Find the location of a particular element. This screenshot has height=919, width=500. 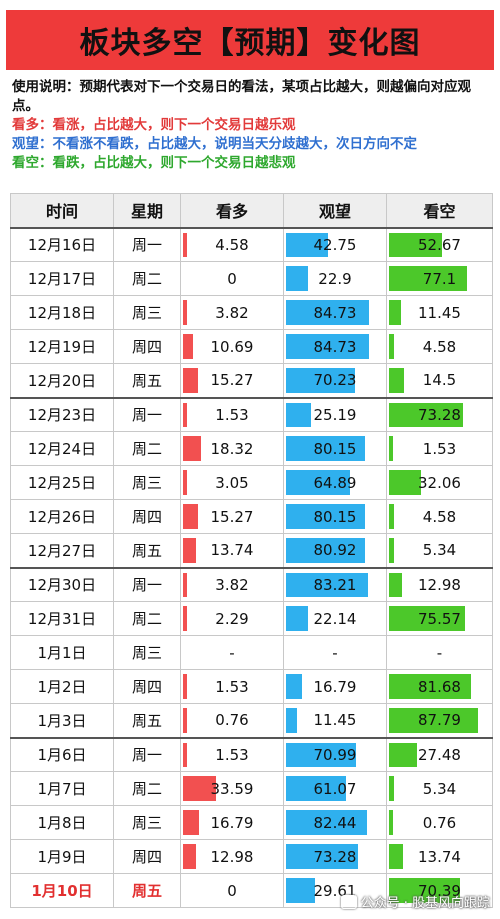

cell-bull: 0.76 is located at coordinates (232, 720).